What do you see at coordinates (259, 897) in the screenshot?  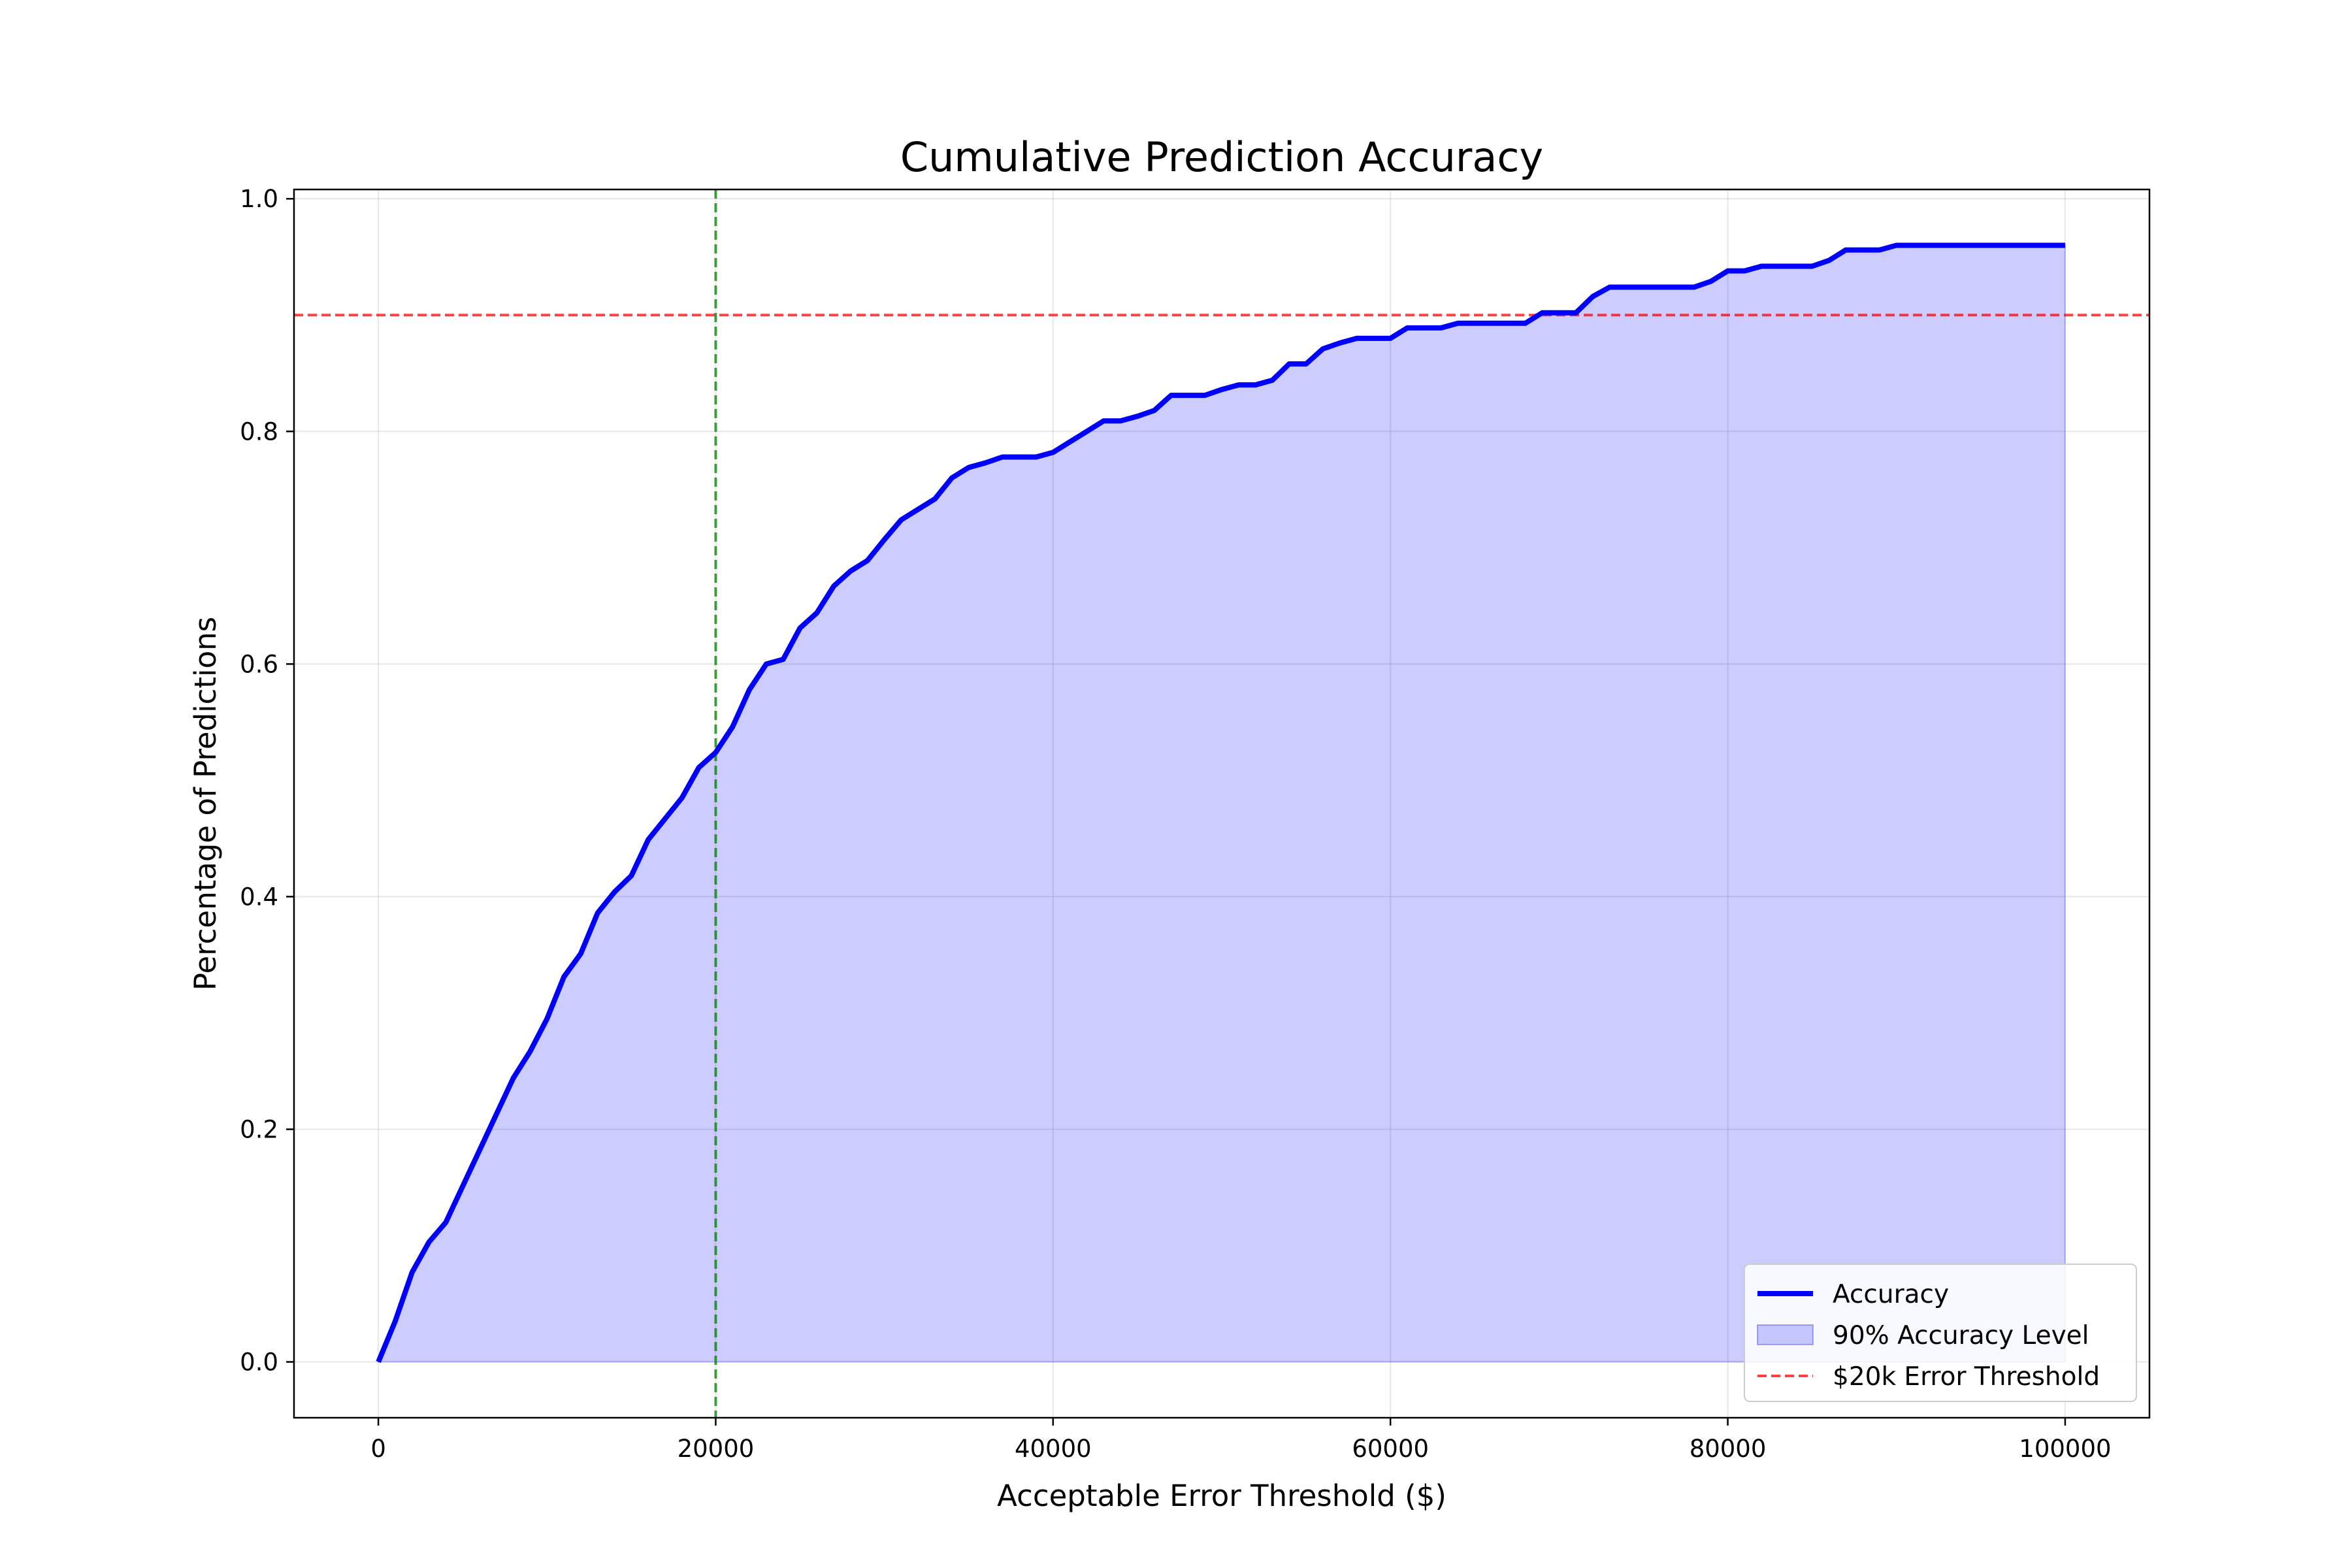 I see `y-tick-label: 0.4` at bounding box center [259, 897].